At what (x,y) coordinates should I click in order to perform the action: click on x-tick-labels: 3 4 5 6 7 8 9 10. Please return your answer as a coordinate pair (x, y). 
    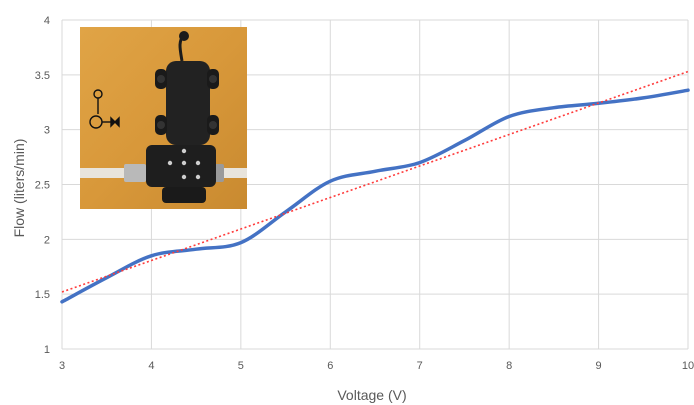
    Looking at the image, I should click on (376, 366).